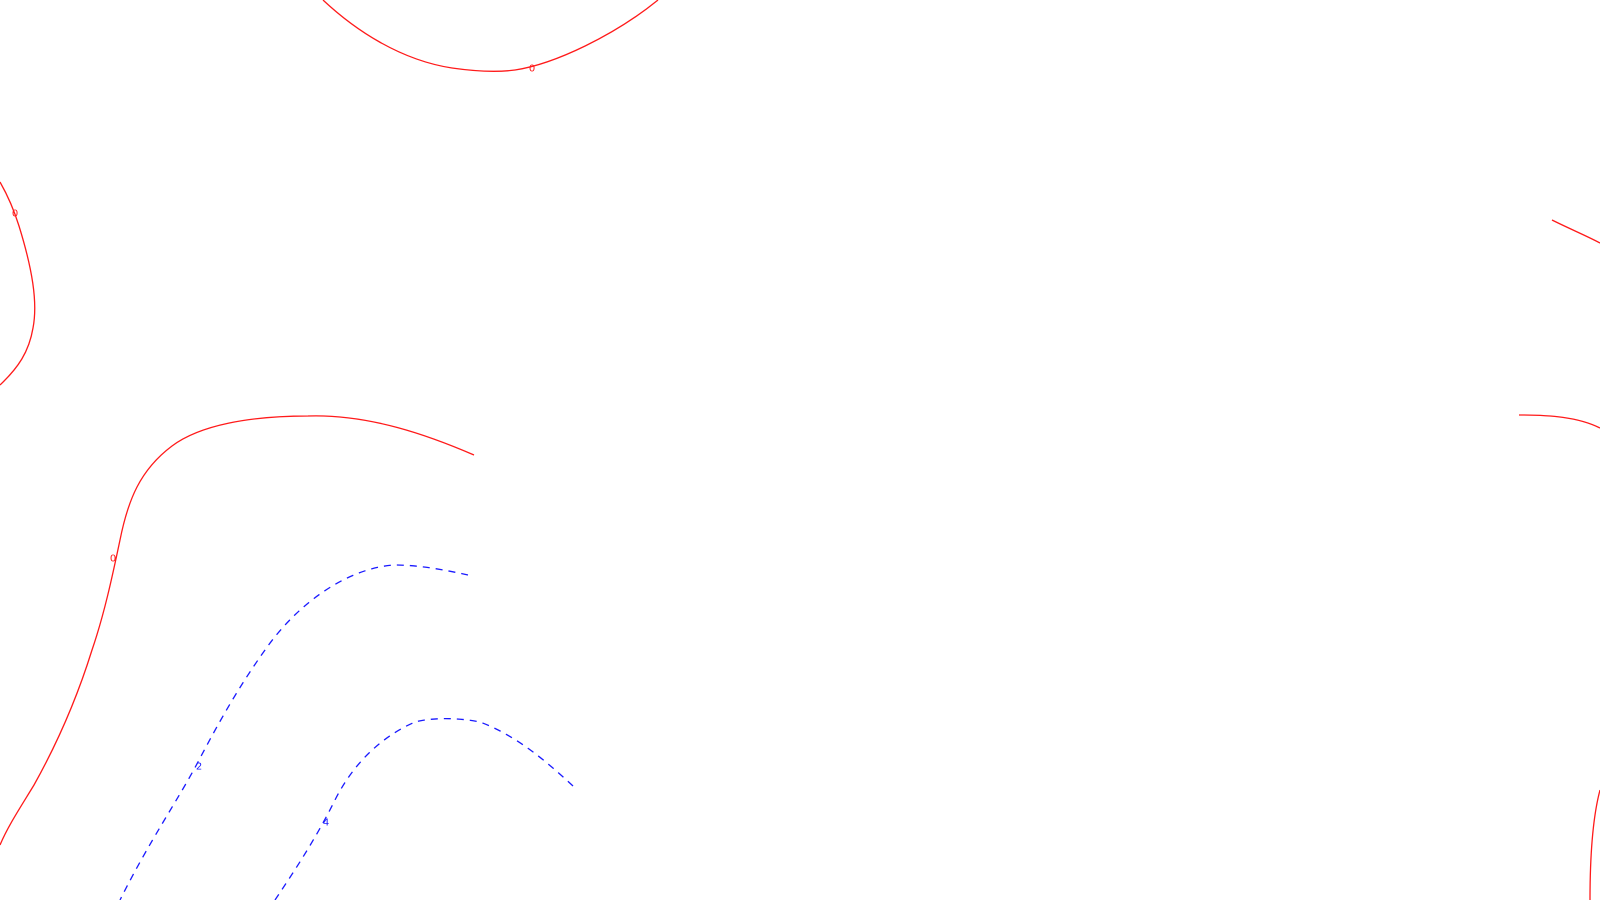 The height and width of the screenshot is (900, 1600). I want to click on contour-line-right-edge-lower, so click(1594, 844).